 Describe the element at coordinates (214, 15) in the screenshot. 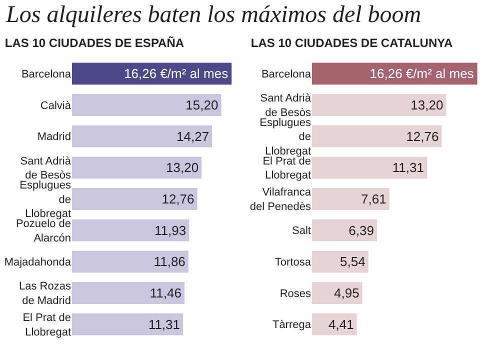

I see `chart-title: Los alquileres baten los máximos del boom` at that location.